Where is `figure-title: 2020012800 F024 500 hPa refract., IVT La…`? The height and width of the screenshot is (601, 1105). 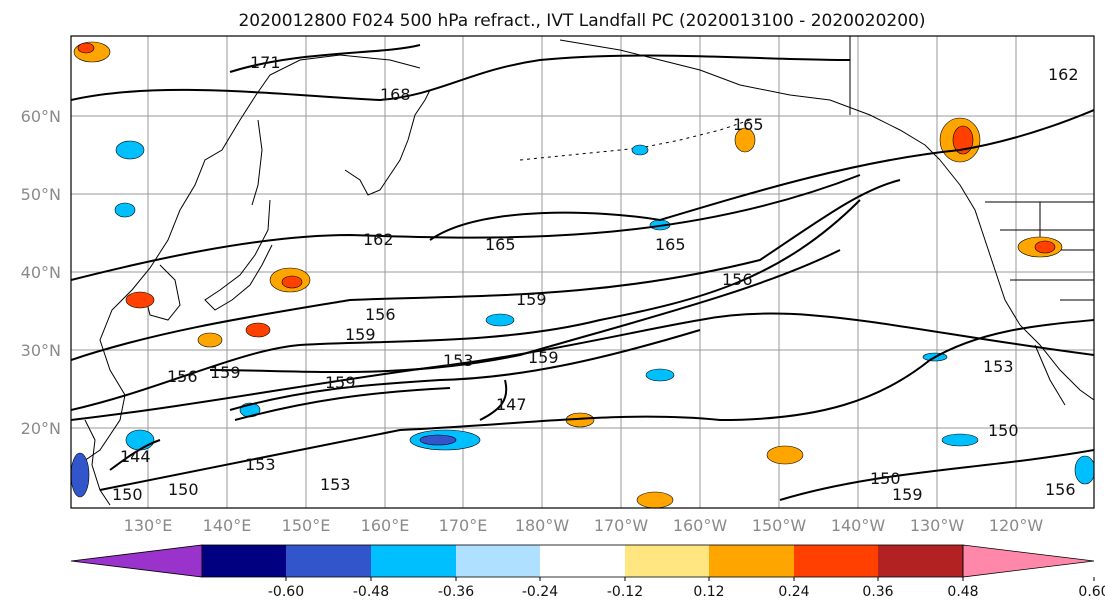
figure-title: 2020012800 F024 500 hPa refract., IVT La… is located at coordinates (581, 21).